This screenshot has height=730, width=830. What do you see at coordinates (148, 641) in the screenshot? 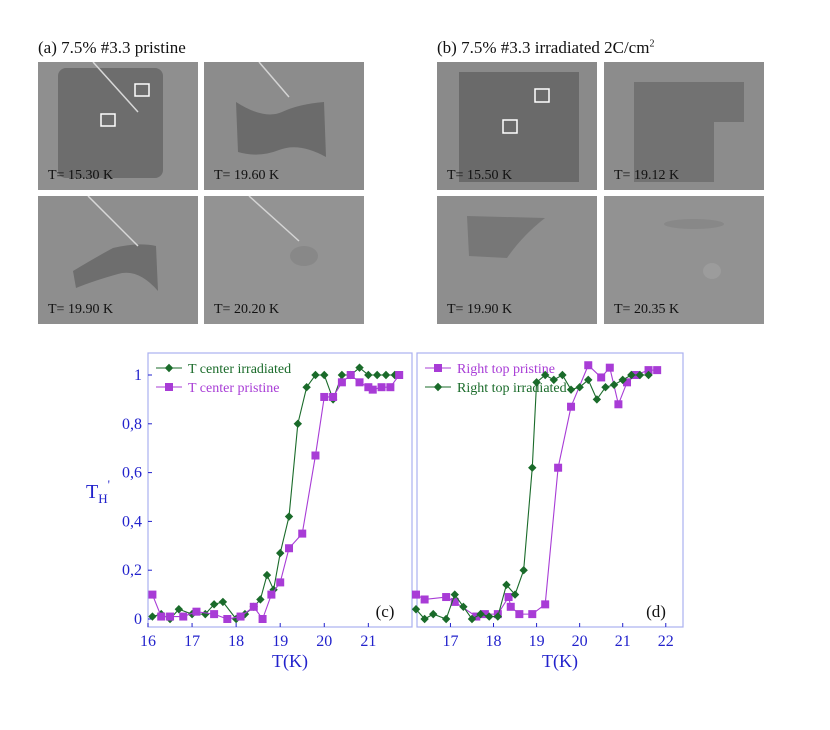
I see `chart-c-xtick-label: 16` at bounding box center [148, 641].